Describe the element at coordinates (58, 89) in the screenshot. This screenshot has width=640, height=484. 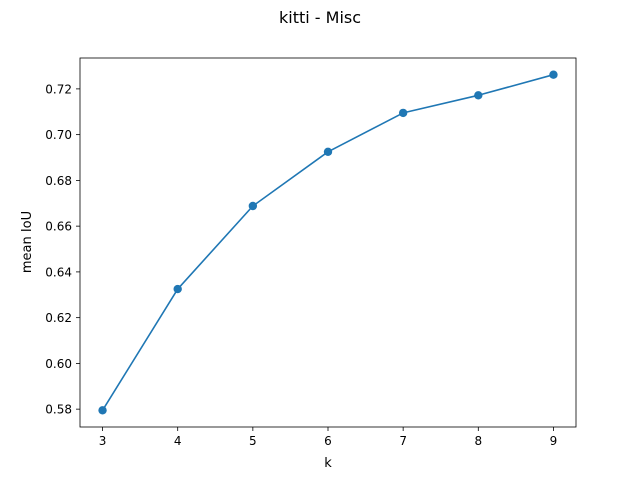
I see `y-tick-label: 0.72` at that location.